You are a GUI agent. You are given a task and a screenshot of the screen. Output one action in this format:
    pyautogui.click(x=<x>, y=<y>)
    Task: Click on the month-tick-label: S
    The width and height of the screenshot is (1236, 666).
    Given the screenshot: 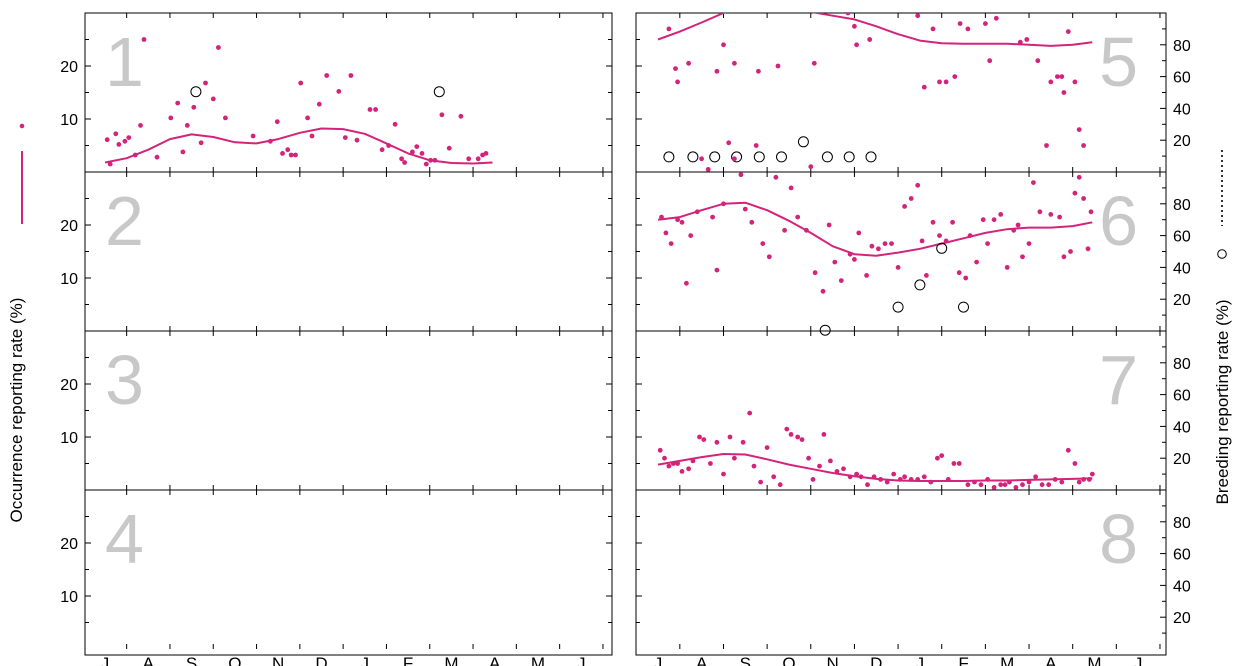 What is the action you would take?
    pyautogui.click(x=191, y=660)
    